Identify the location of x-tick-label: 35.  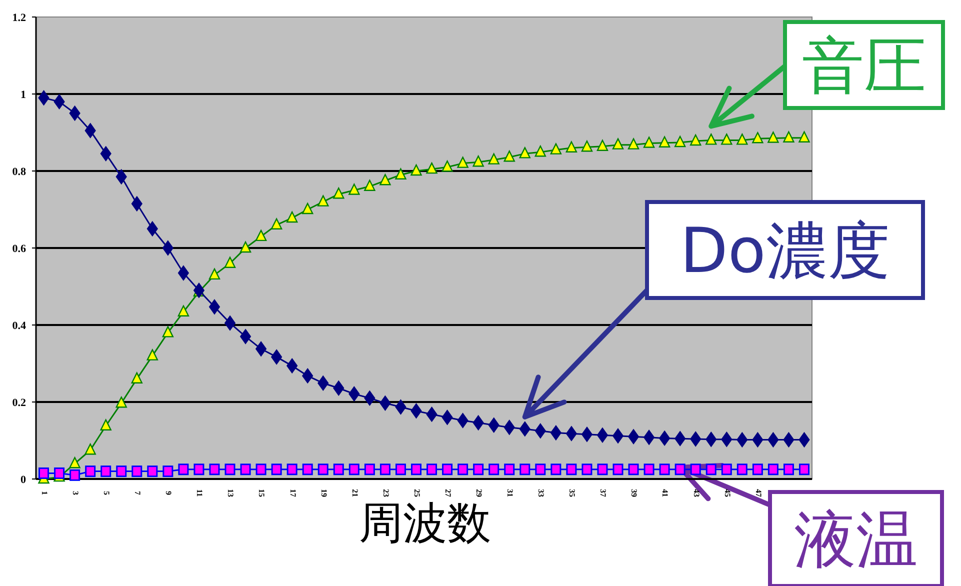
(572, 493).